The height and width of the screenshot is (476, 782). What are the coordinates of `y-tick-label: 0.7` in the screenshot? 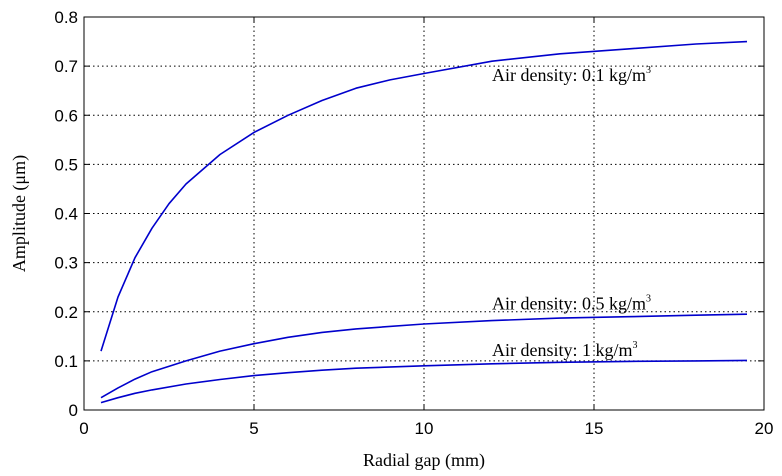 It's located at (66, 66).